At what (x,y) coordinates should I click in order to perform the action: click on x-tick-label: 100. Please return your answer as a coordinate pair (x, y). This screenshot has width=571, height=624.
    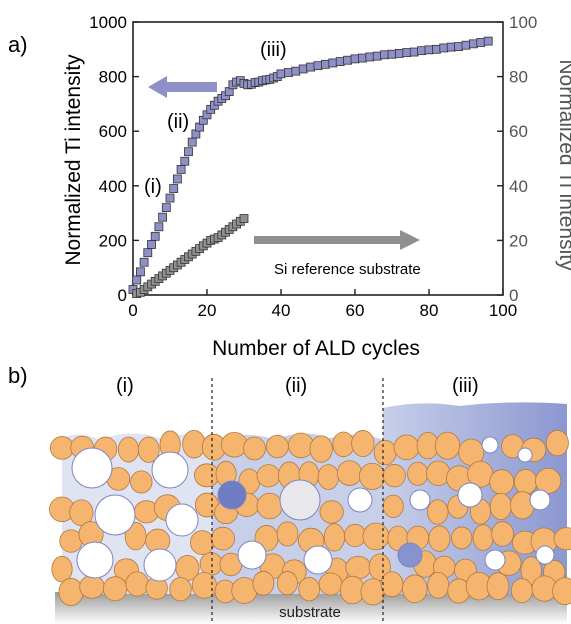
    Looking at the image, I should click on (503, 310).